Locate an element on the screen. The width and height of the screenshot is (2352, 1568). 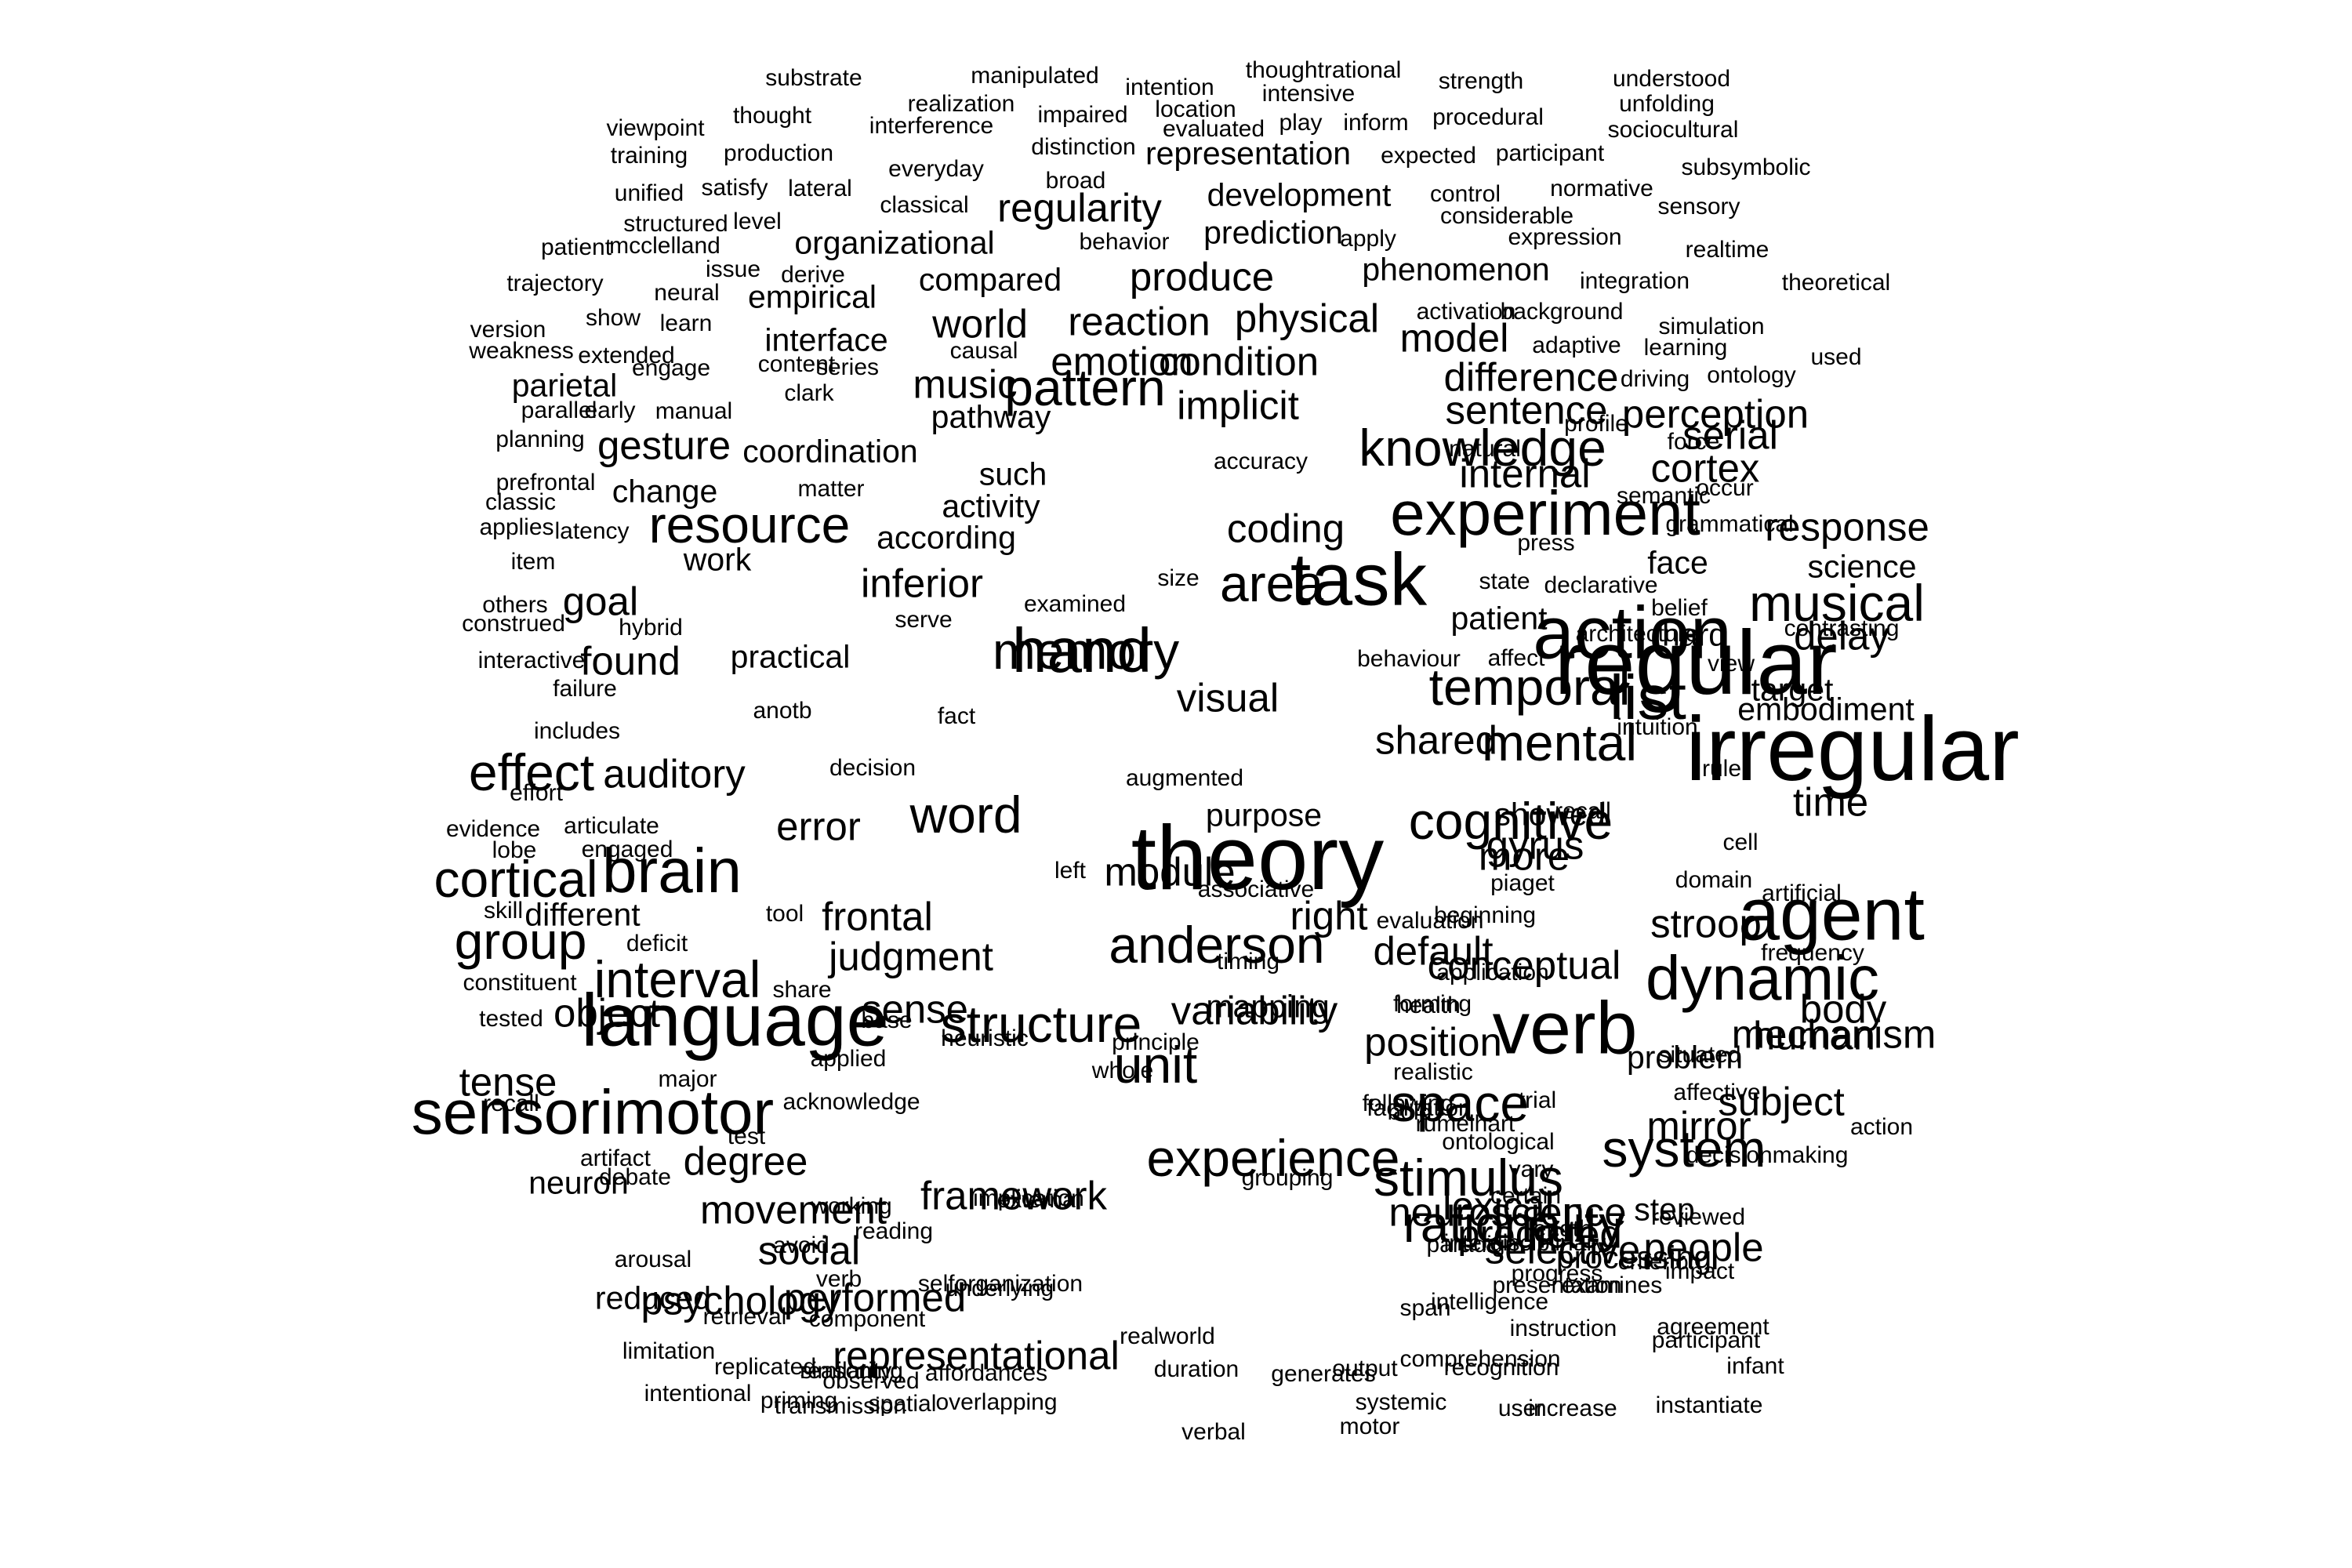
cloud-word: participant is located at coordinates (1706, 1340).